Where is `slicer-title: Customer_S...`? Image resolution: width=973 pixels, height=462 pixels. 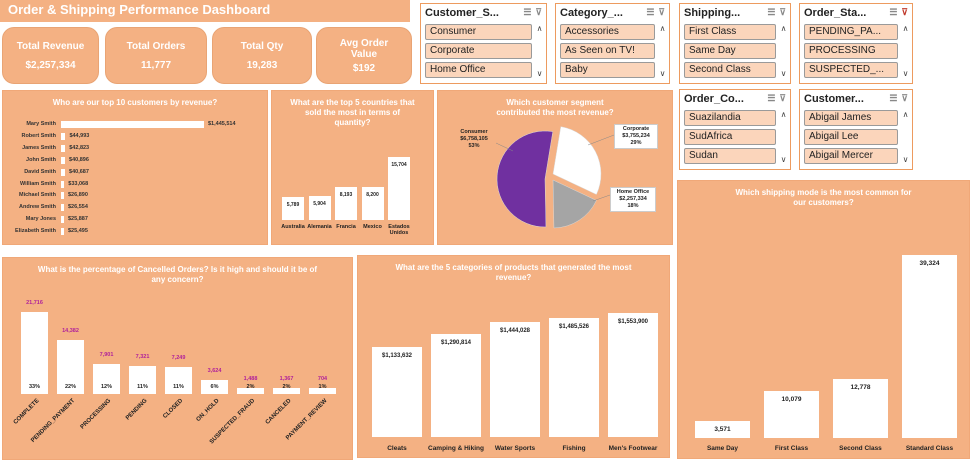
slicer-title: Customer_S... is located at coordinates (462, 12).